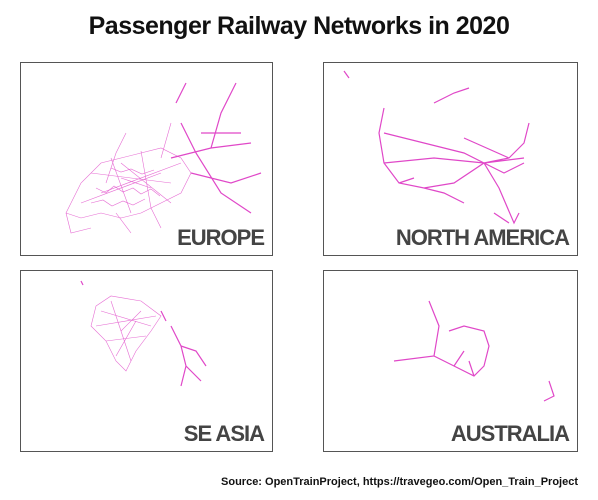  Describe the element at coordinates (224, 433) in the screenshot. I see `panel-label: SE ASIA` at that location.